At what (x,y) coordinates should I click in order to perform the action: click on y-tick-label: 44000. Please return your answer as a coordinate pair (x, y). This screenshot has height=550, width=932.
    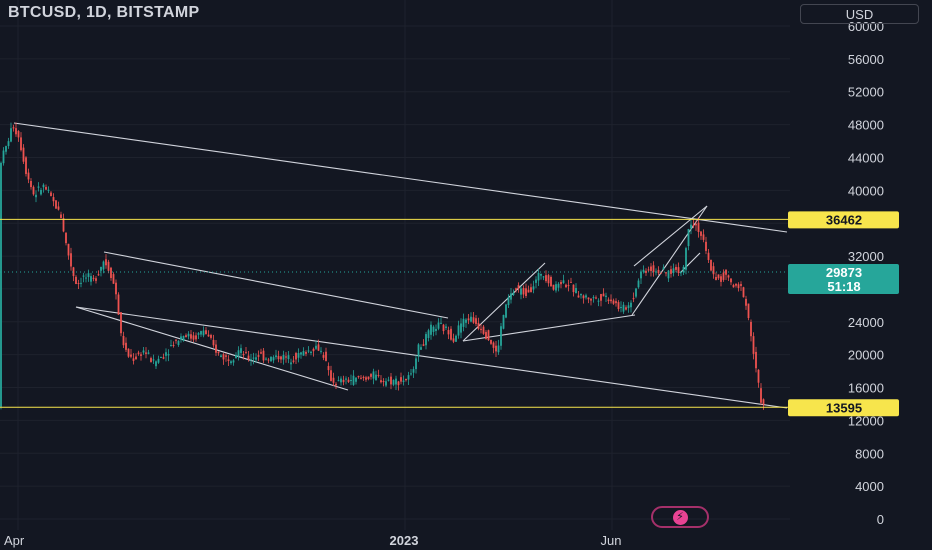
    Looking at the image, I should click on (866, 157).